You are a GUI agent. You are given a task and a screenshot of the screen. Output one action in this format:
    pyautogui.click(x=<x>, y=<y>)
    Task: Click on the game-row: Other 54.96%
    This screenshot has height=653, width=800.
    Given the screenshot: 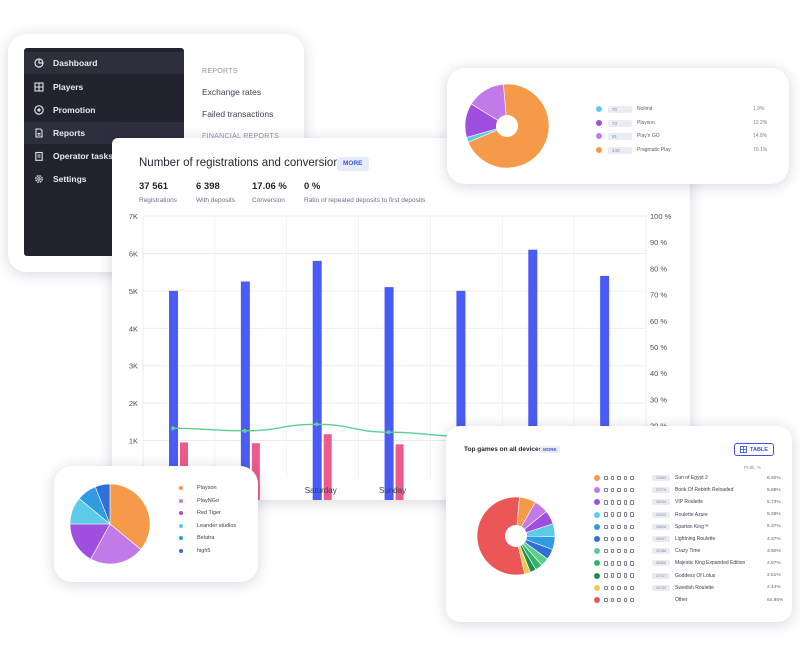 What is the action you would take?
    pyautogui.click(x=688, y=600)
    